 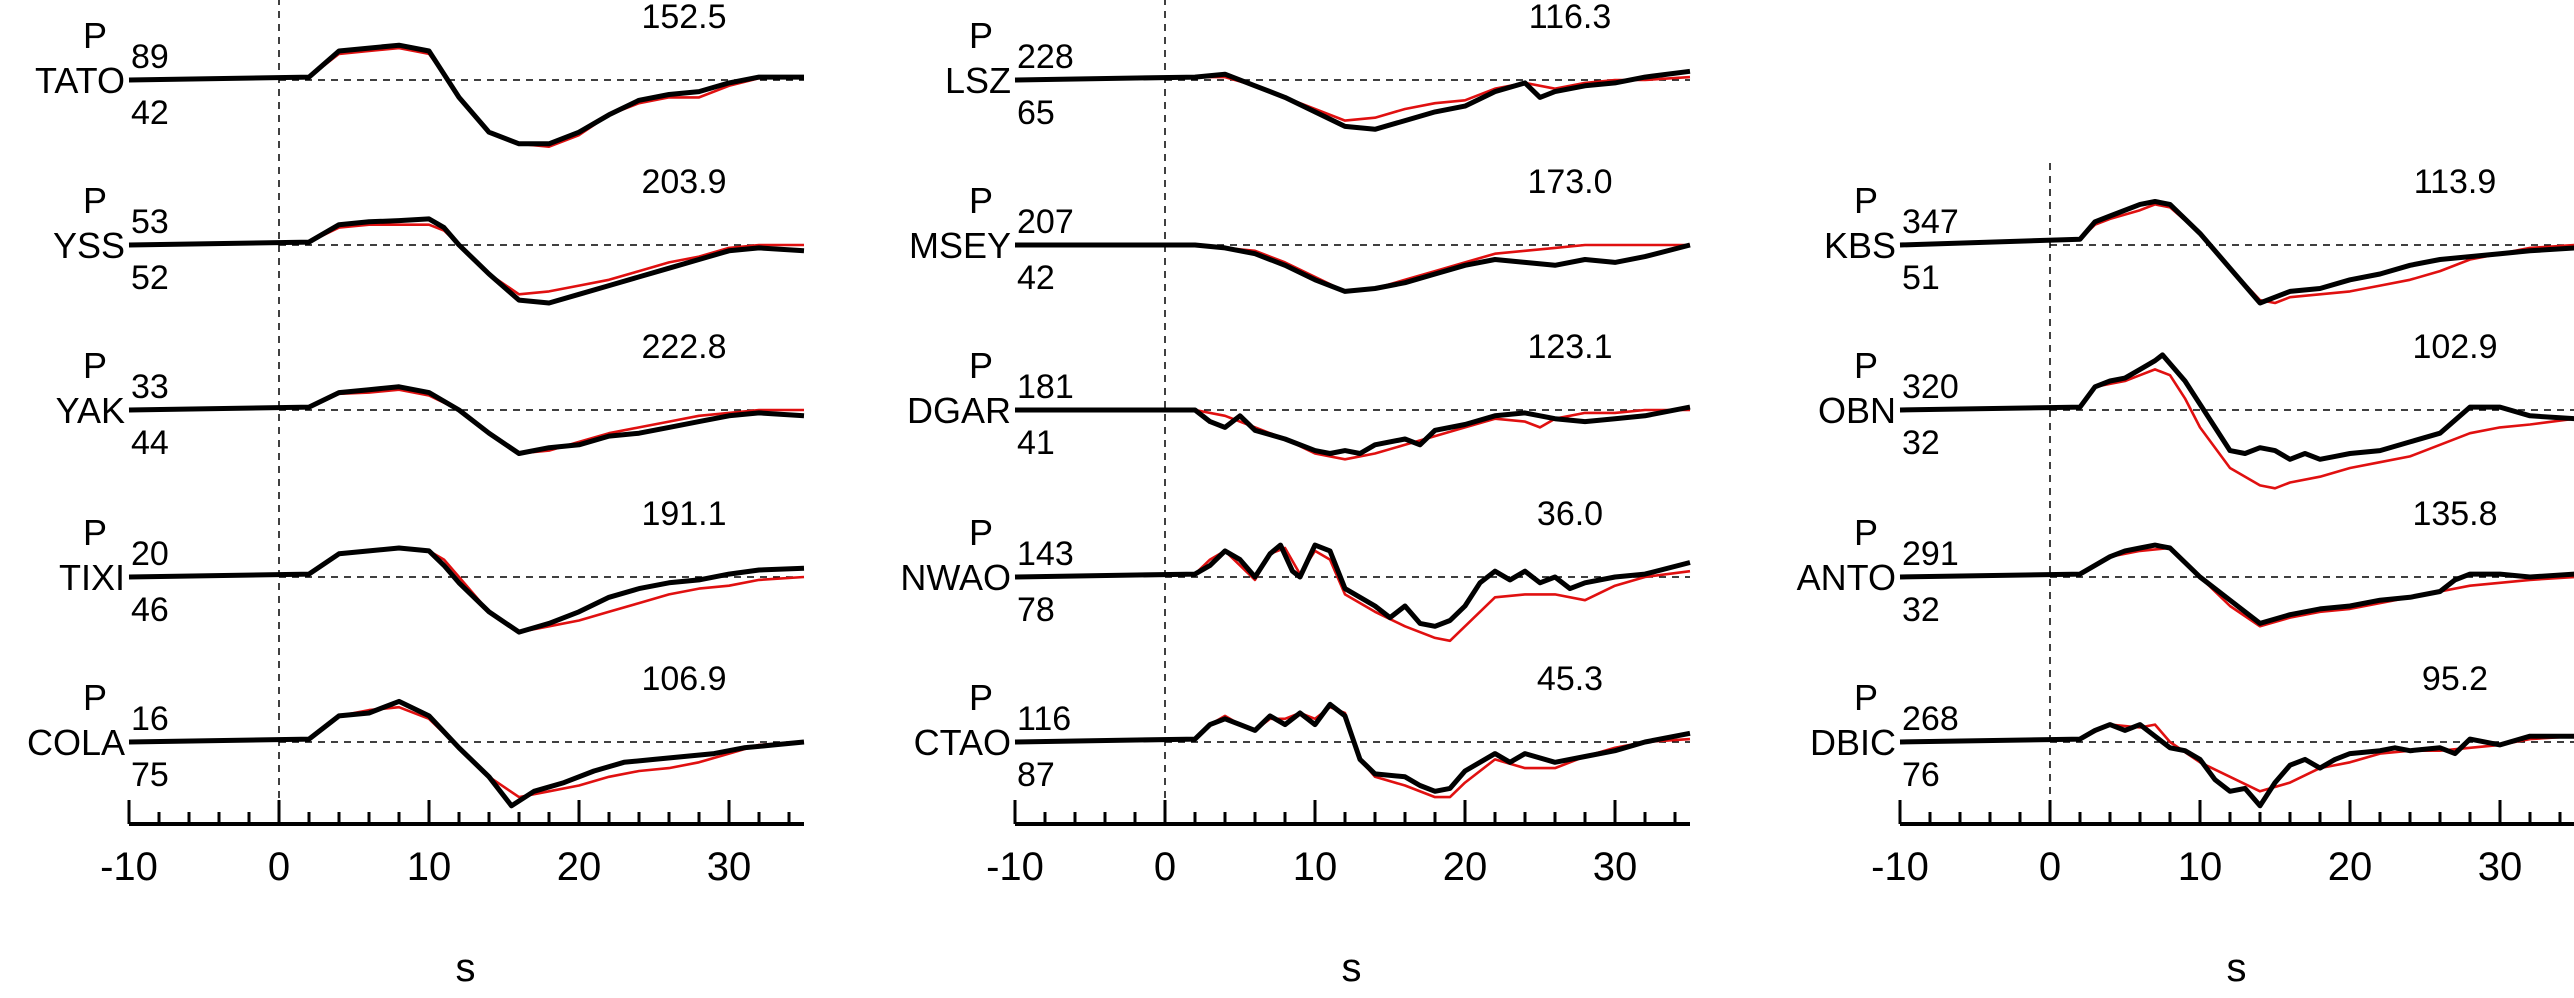 I want to click on amplitude-label: 116.3, so click(x=1570, y=18).